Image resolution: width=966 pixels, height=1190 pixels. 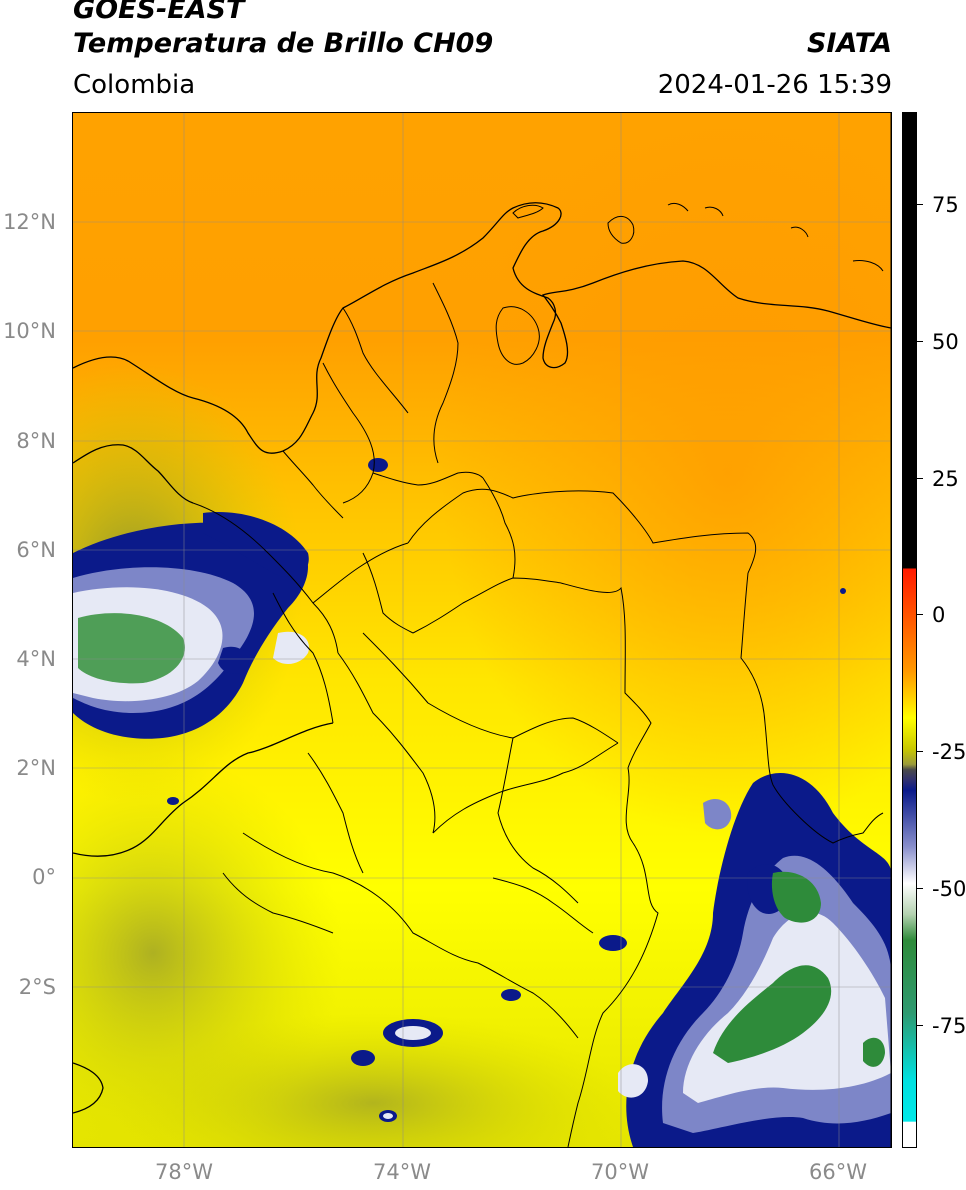 What do you see at coordinates (945, 205) in the screenshot?
I see `colorbar-label-75: 75` at bounding box center [945, 205].